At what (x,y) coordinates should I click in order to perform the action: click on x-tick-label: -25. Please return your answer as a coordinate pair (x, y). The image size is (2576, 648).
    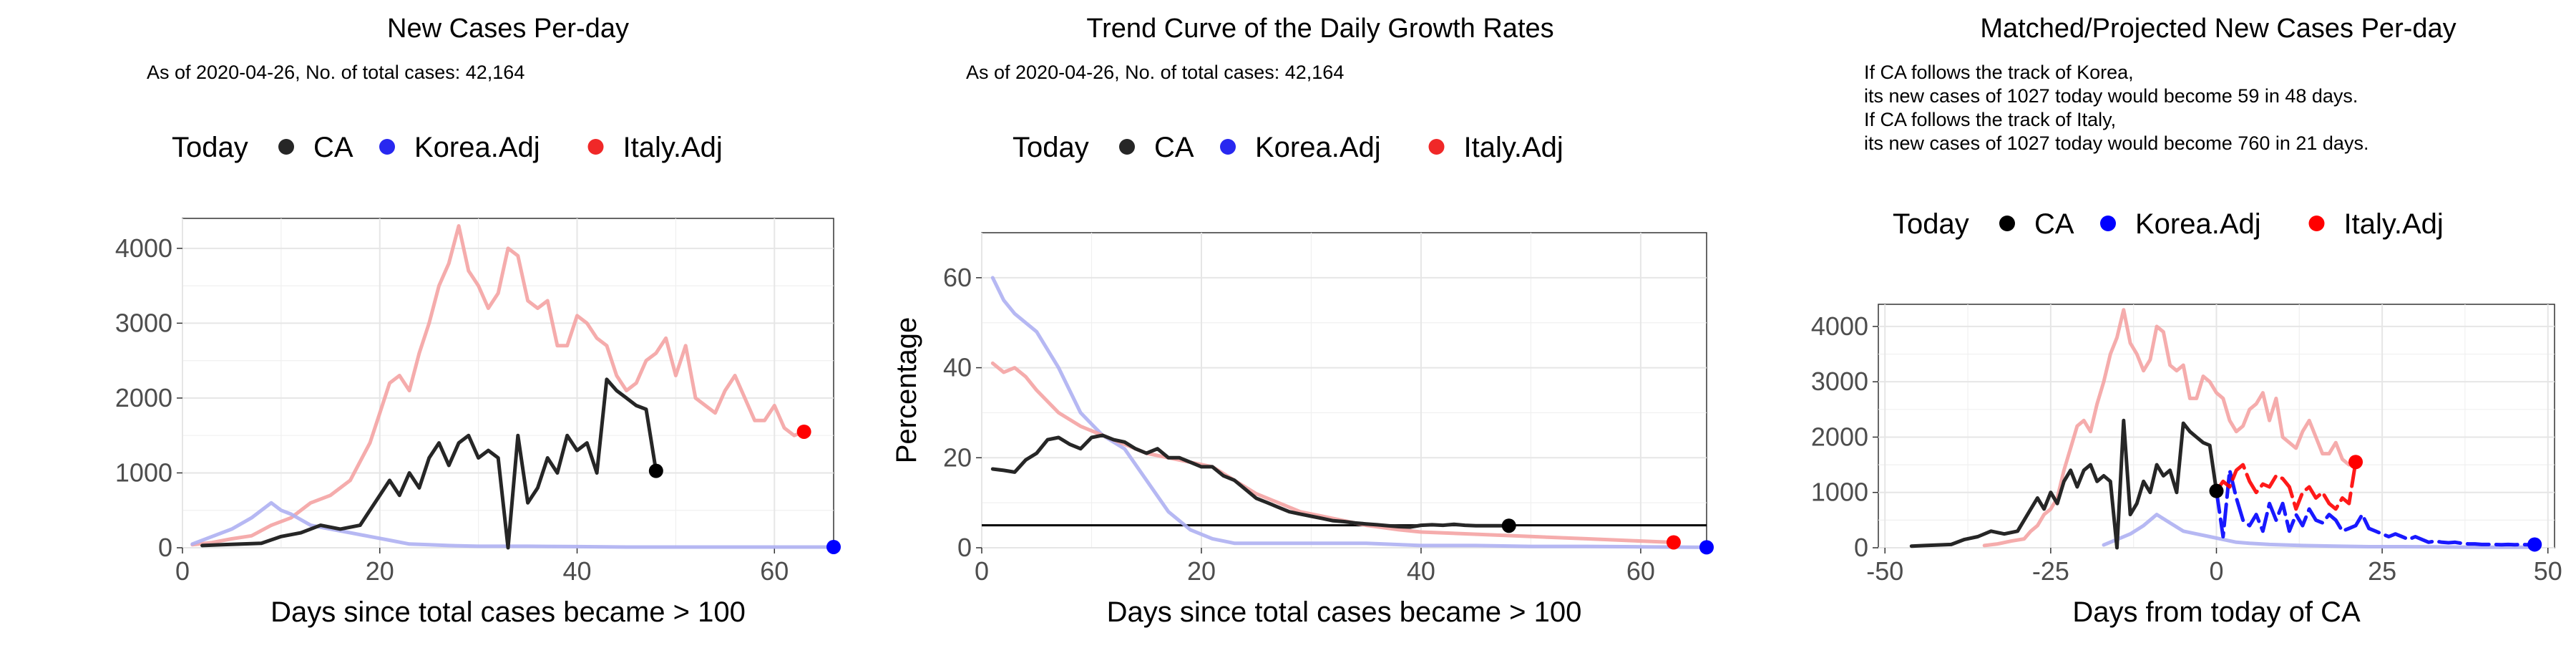
    Looking at the image, I should click on (2050, 571).